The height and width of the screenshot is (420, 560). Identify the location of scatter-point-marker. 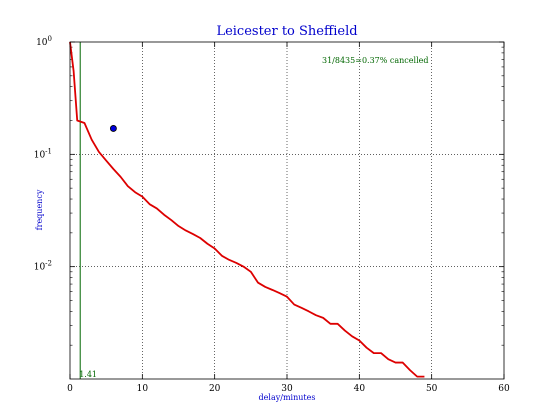
(113, 128).